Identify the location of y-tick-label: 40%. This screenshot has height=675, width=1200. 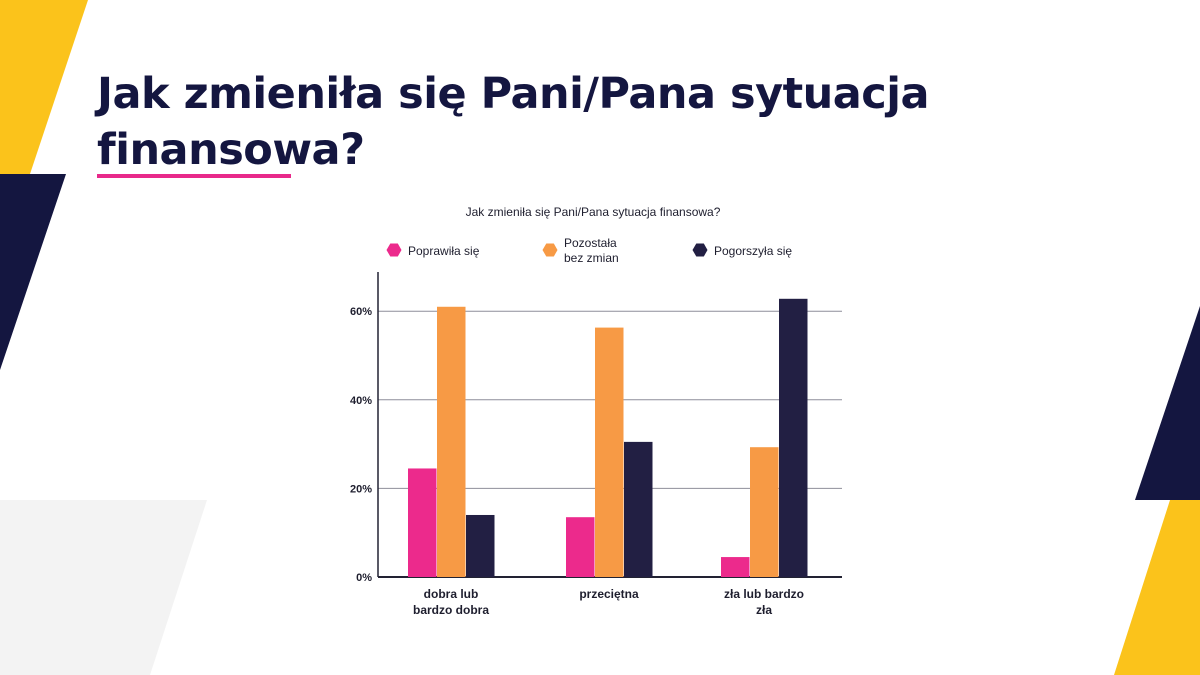
(361, 401).